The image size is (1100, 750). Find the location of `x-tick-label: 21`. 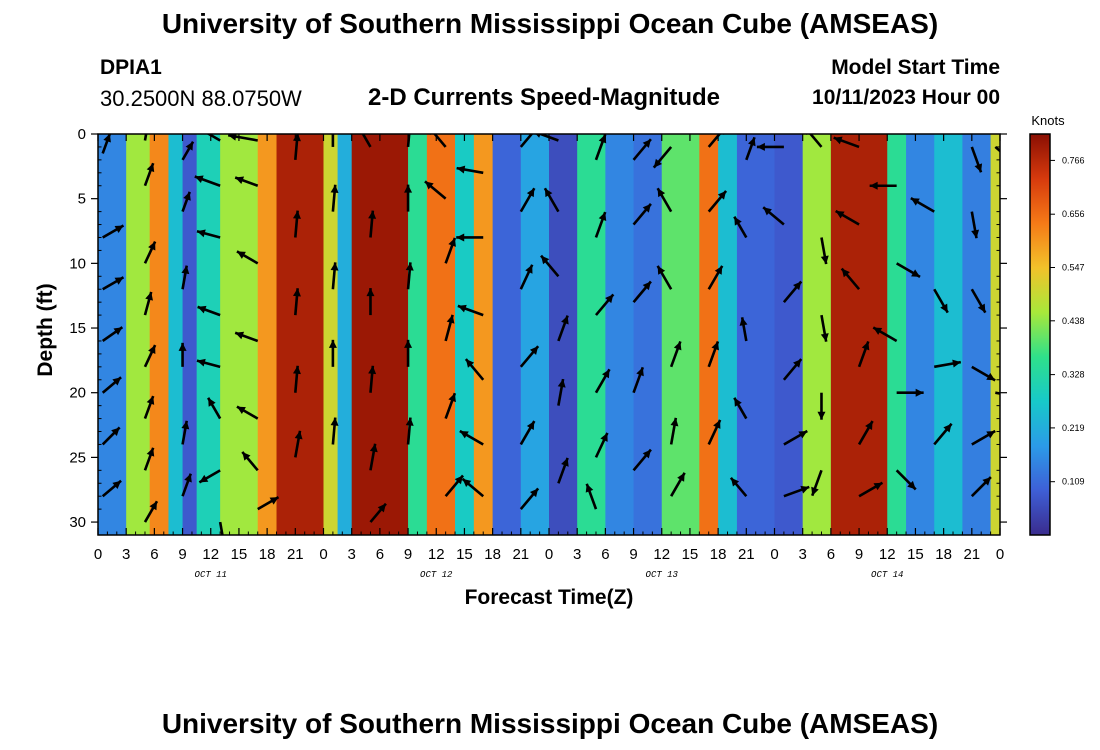

x-tick-label: 21 is located at coordinates (295, 554).